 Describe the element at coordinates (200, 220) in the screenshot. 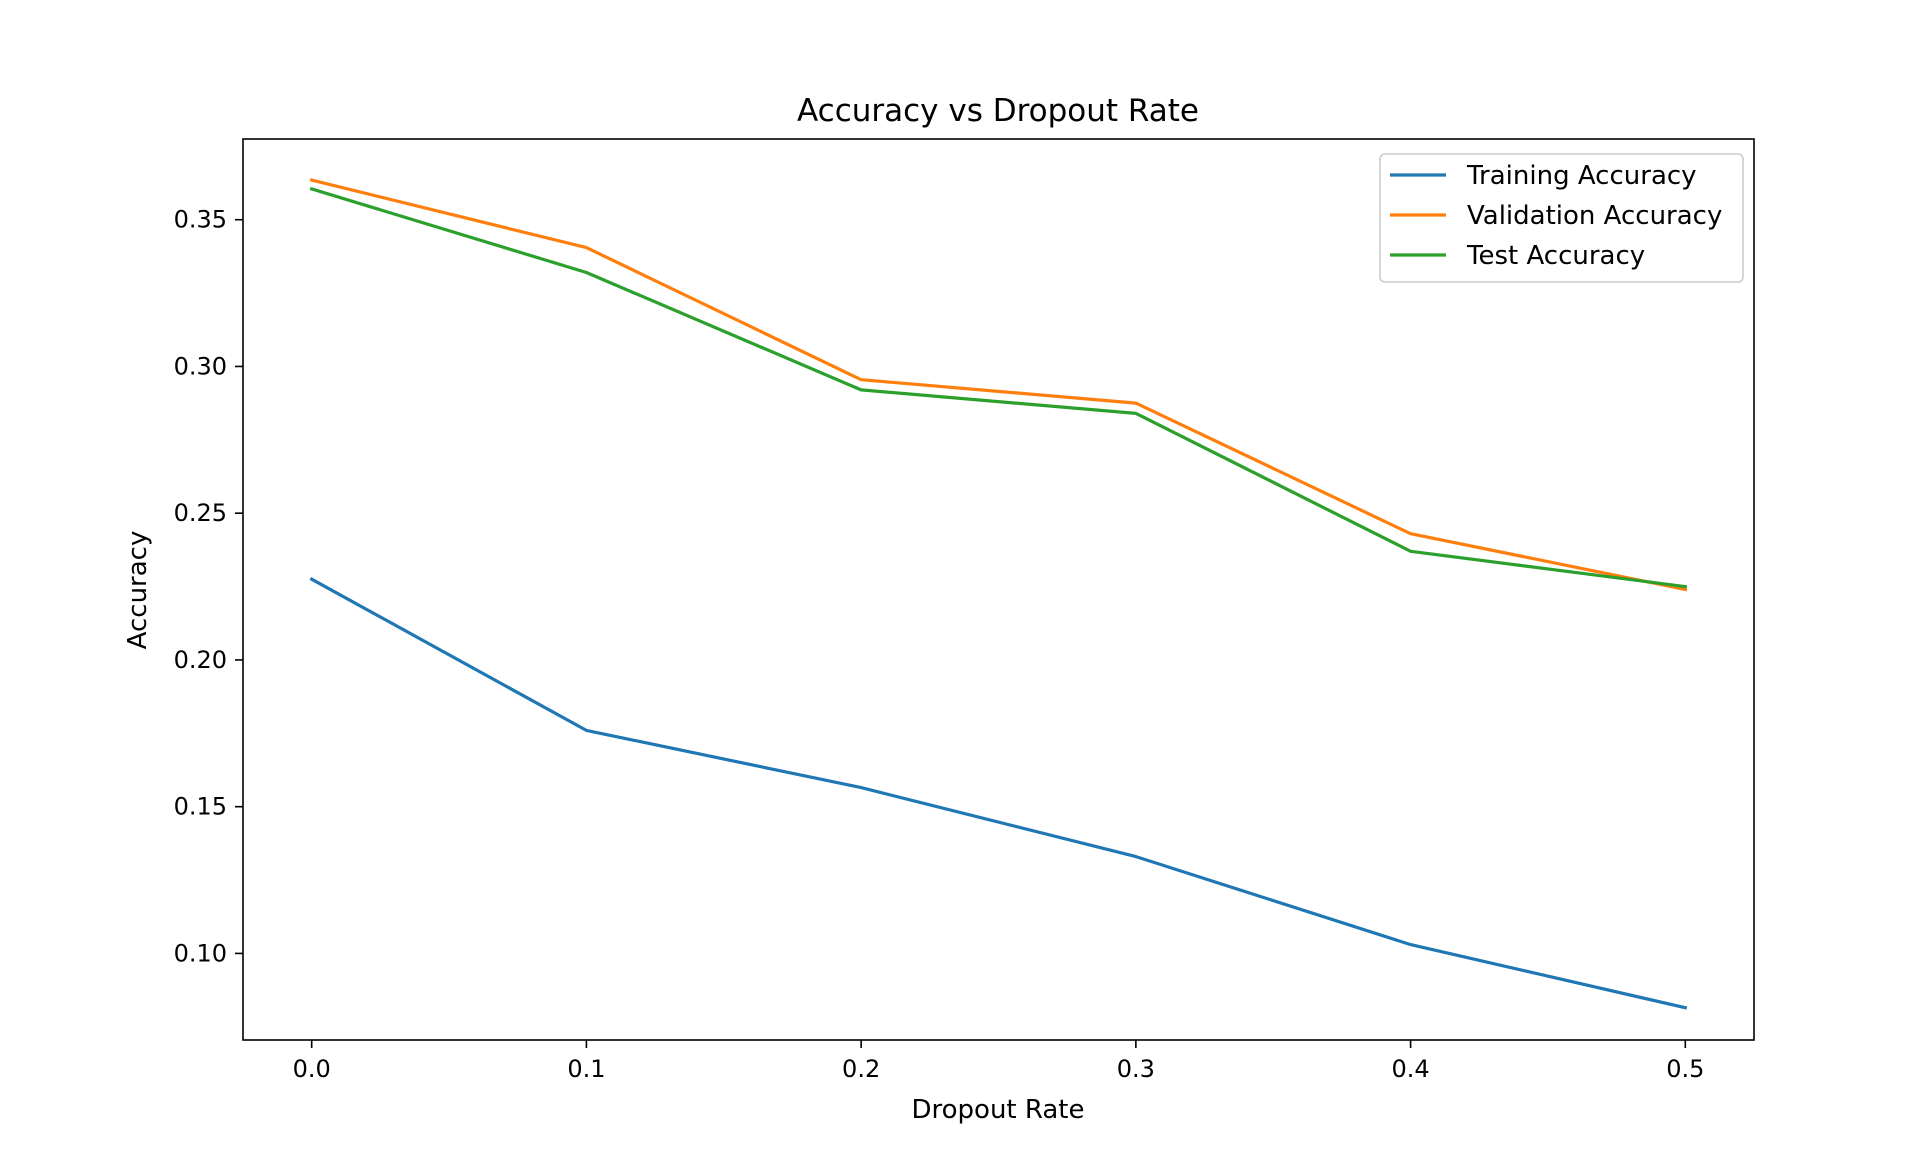

I see `y-tick-label: 0.35` at that location.